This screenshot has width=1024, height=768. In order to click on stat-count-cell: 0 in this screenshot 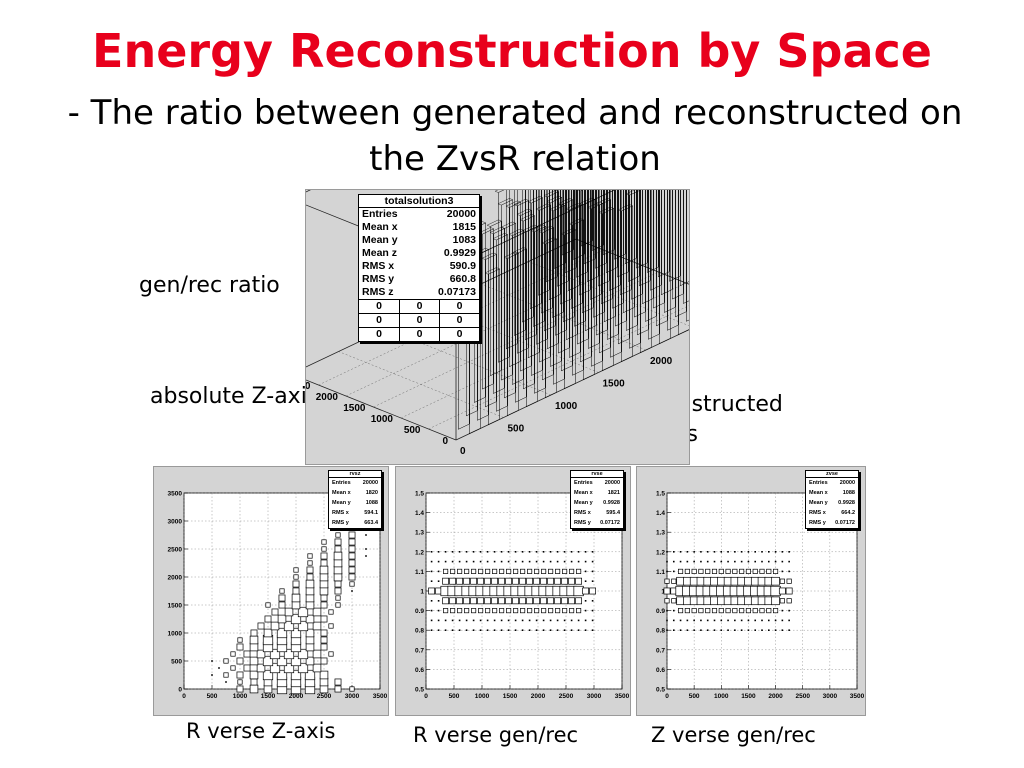, I will do `click(459, 334)`.